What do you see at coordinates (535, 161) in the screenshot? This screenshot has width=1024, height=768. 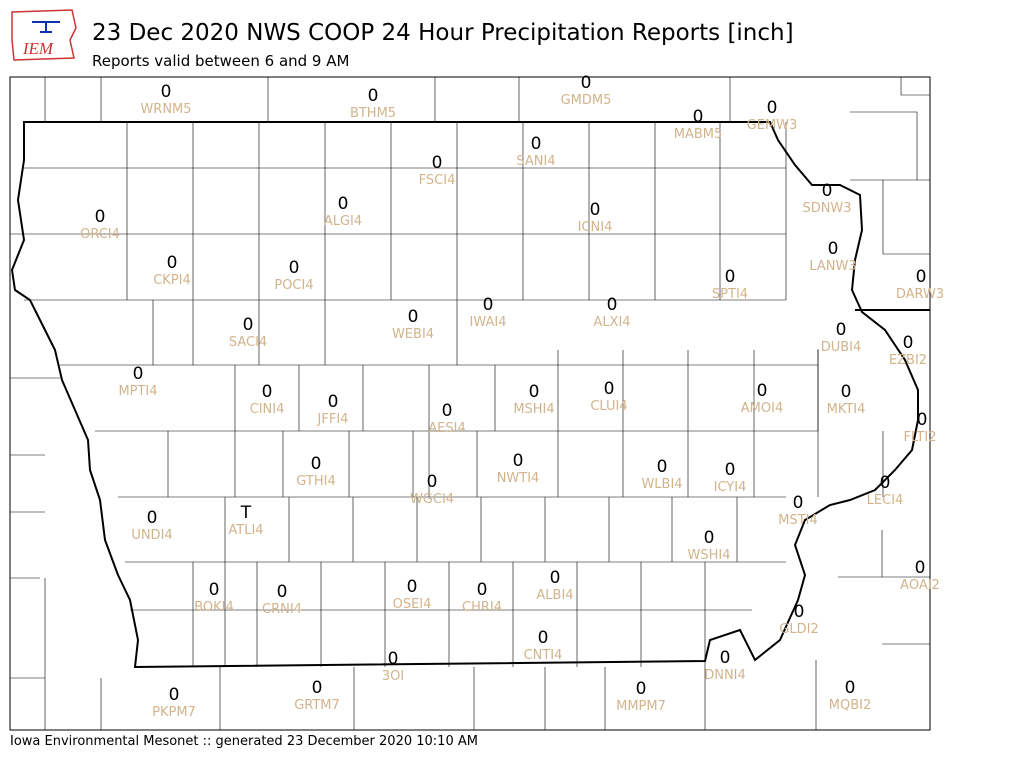 I see `station-id: SANI4` at bounding box center [535, 161].